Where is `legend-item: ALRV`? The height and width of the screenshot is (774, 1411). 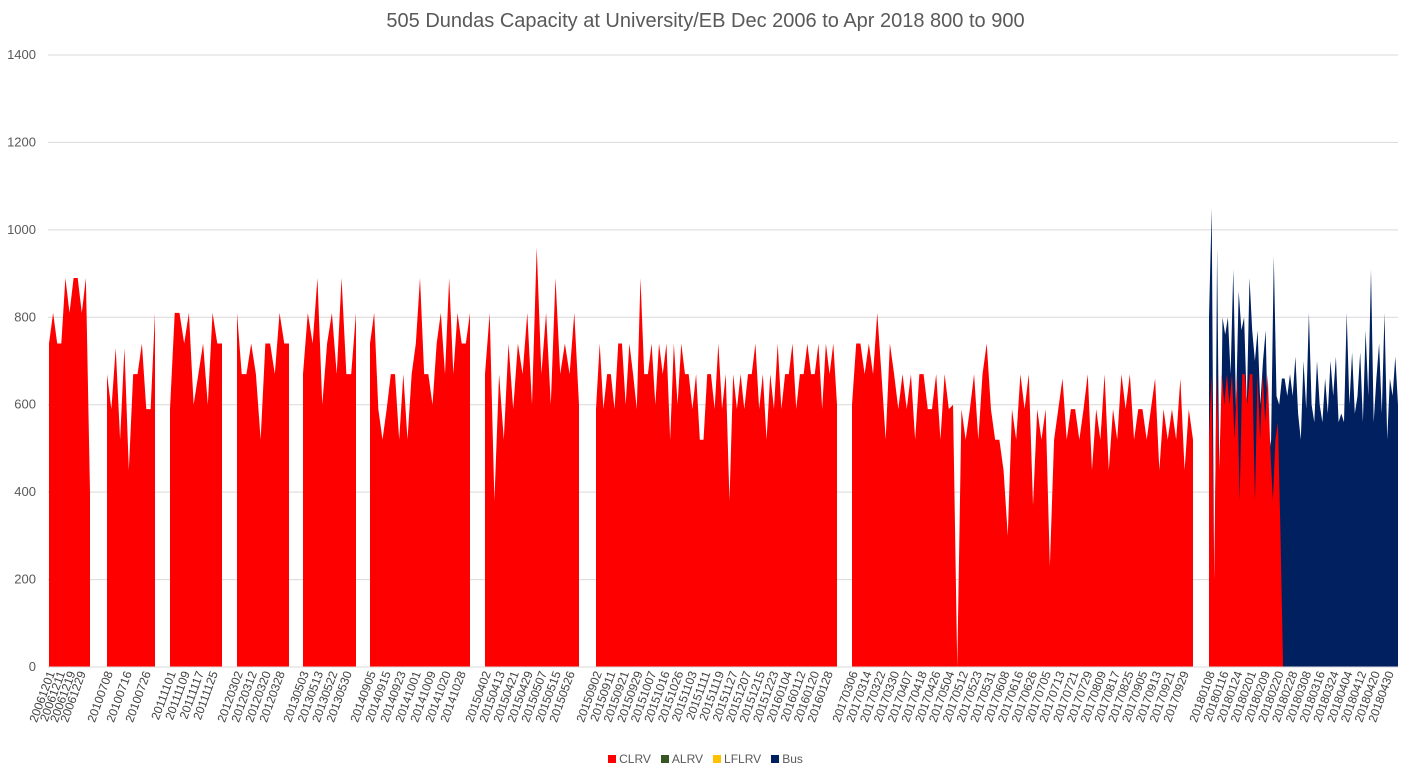 legend-item: ALRV is located at coordinates (682, 759).